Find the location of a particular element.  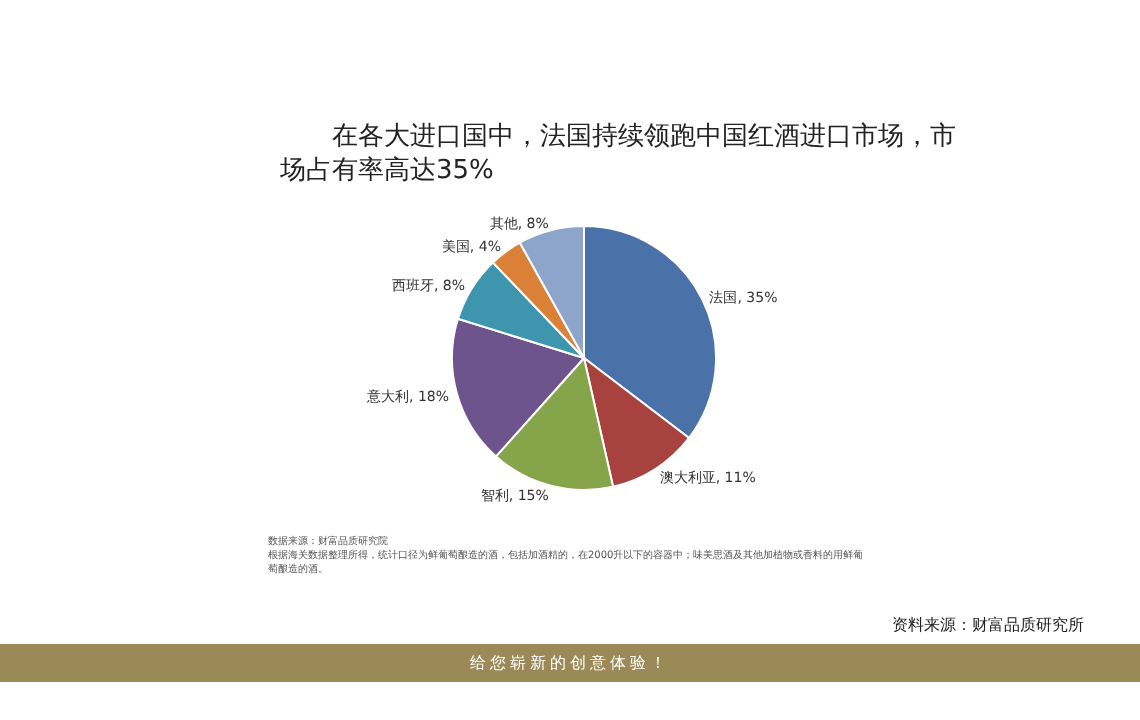

text: 给您崭新的创意体验！ is located at coordinates (570, 663).